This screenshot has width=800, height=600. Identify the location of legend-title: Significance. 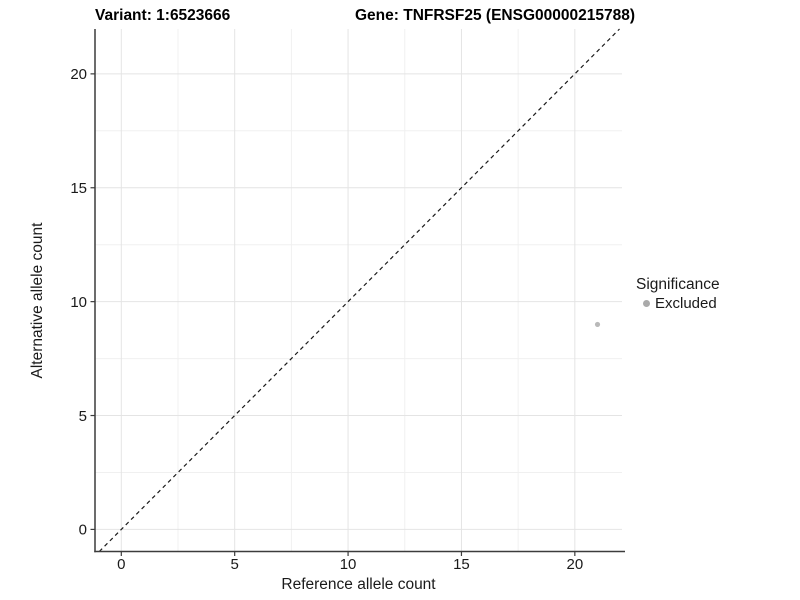
(678, 284).